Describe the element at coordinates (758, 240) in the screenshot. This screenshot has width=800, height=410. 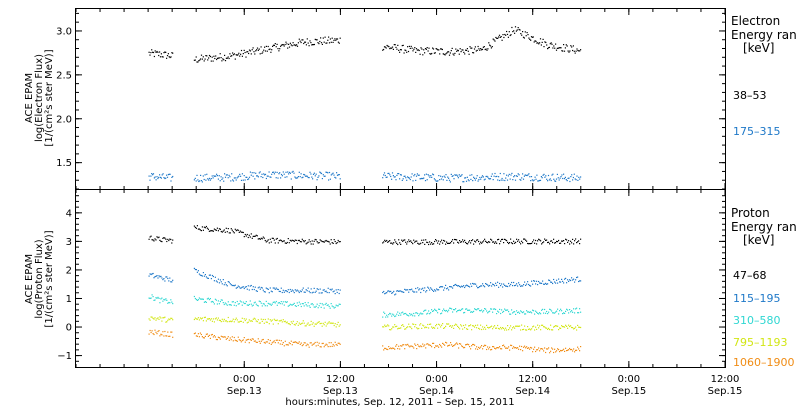
I see `proton-legend-title-3: [keV]` at that location.